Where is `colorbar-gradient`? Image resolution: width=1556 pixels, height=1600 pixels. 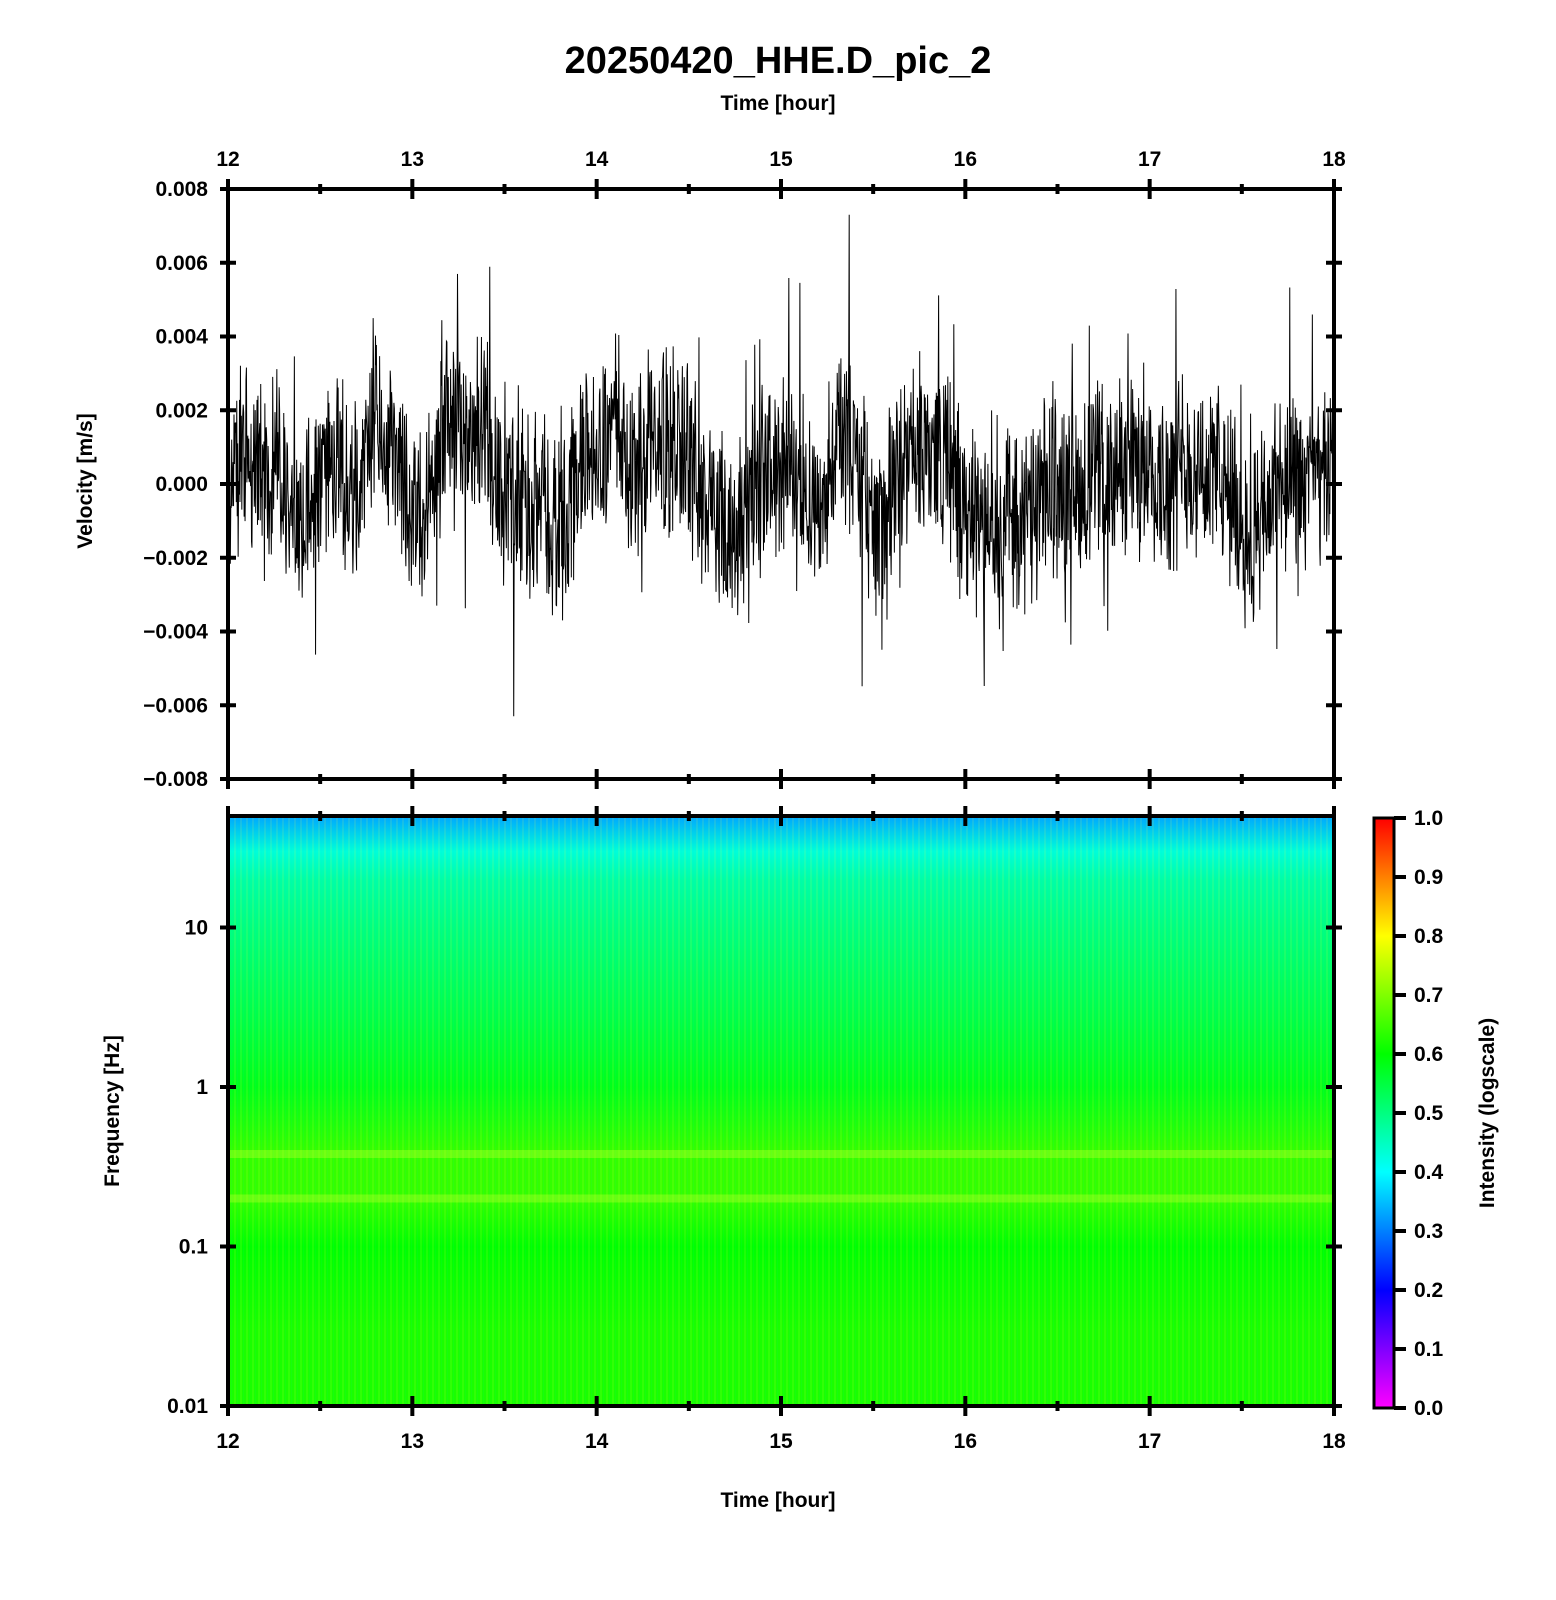
colorbar-gradient is located at coordinates (1384, 1113).